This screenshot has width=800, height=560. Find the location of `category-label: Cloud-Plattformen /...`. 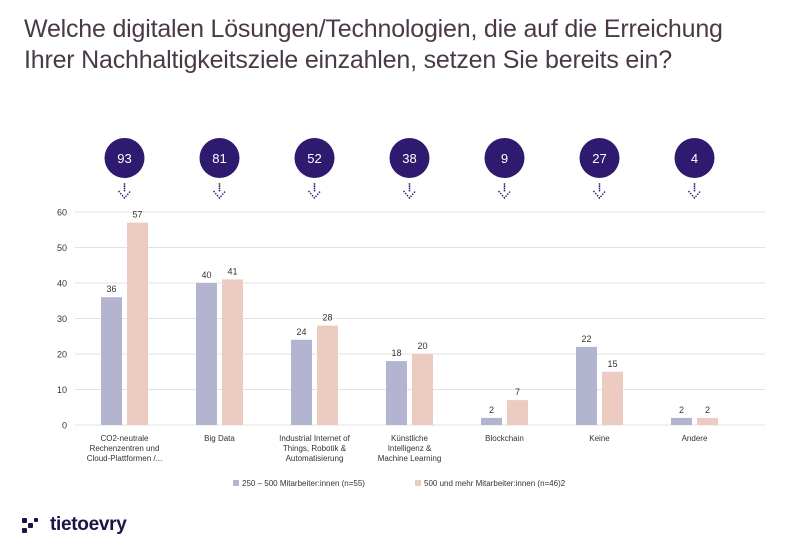

category-label: Cloud-Plattformen /... is located at coordinates (125, 458).